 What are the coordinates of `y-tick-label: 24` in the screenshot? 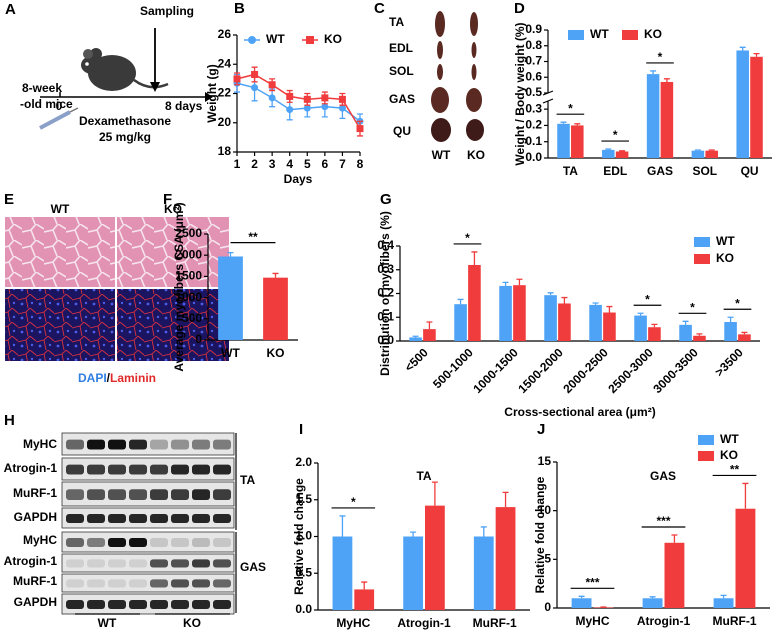 It's located at (225, 63).